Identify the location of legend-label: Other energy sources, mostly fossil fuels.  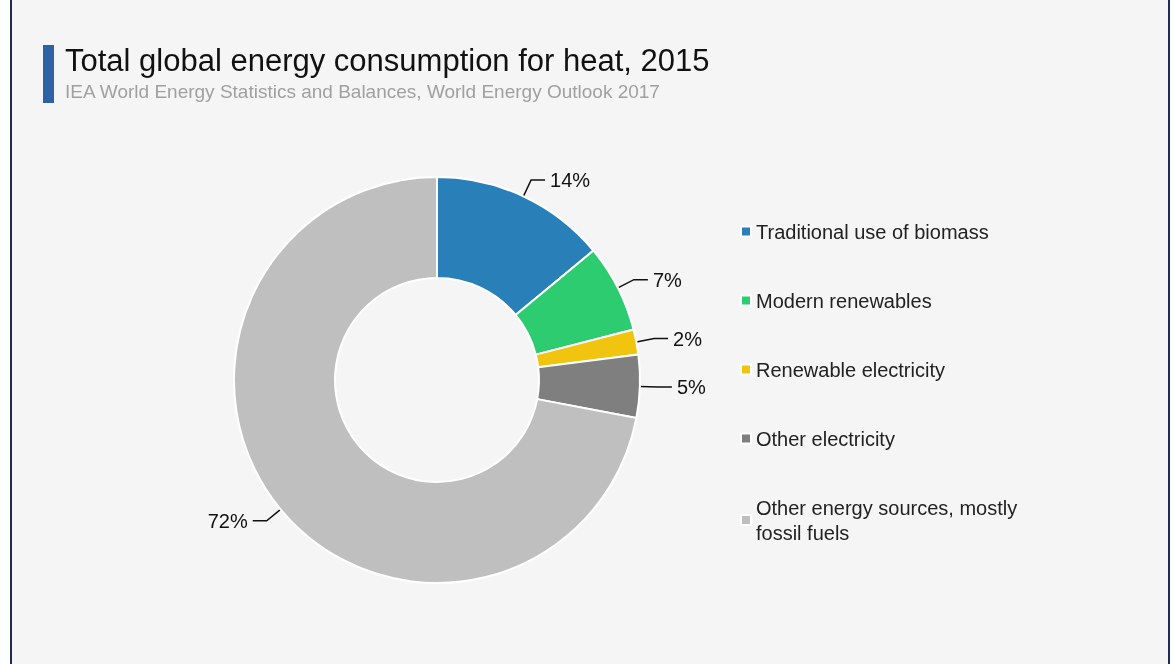
(889, 520).